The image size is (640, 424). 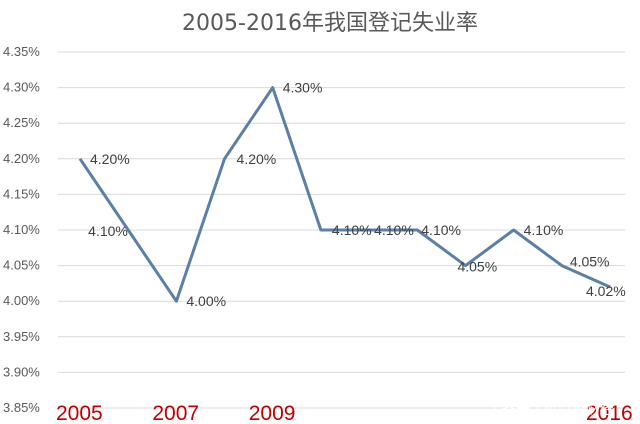 I want to click on watermark-text: 头条号 / 小白谈财经, so click(x=551, y=409).